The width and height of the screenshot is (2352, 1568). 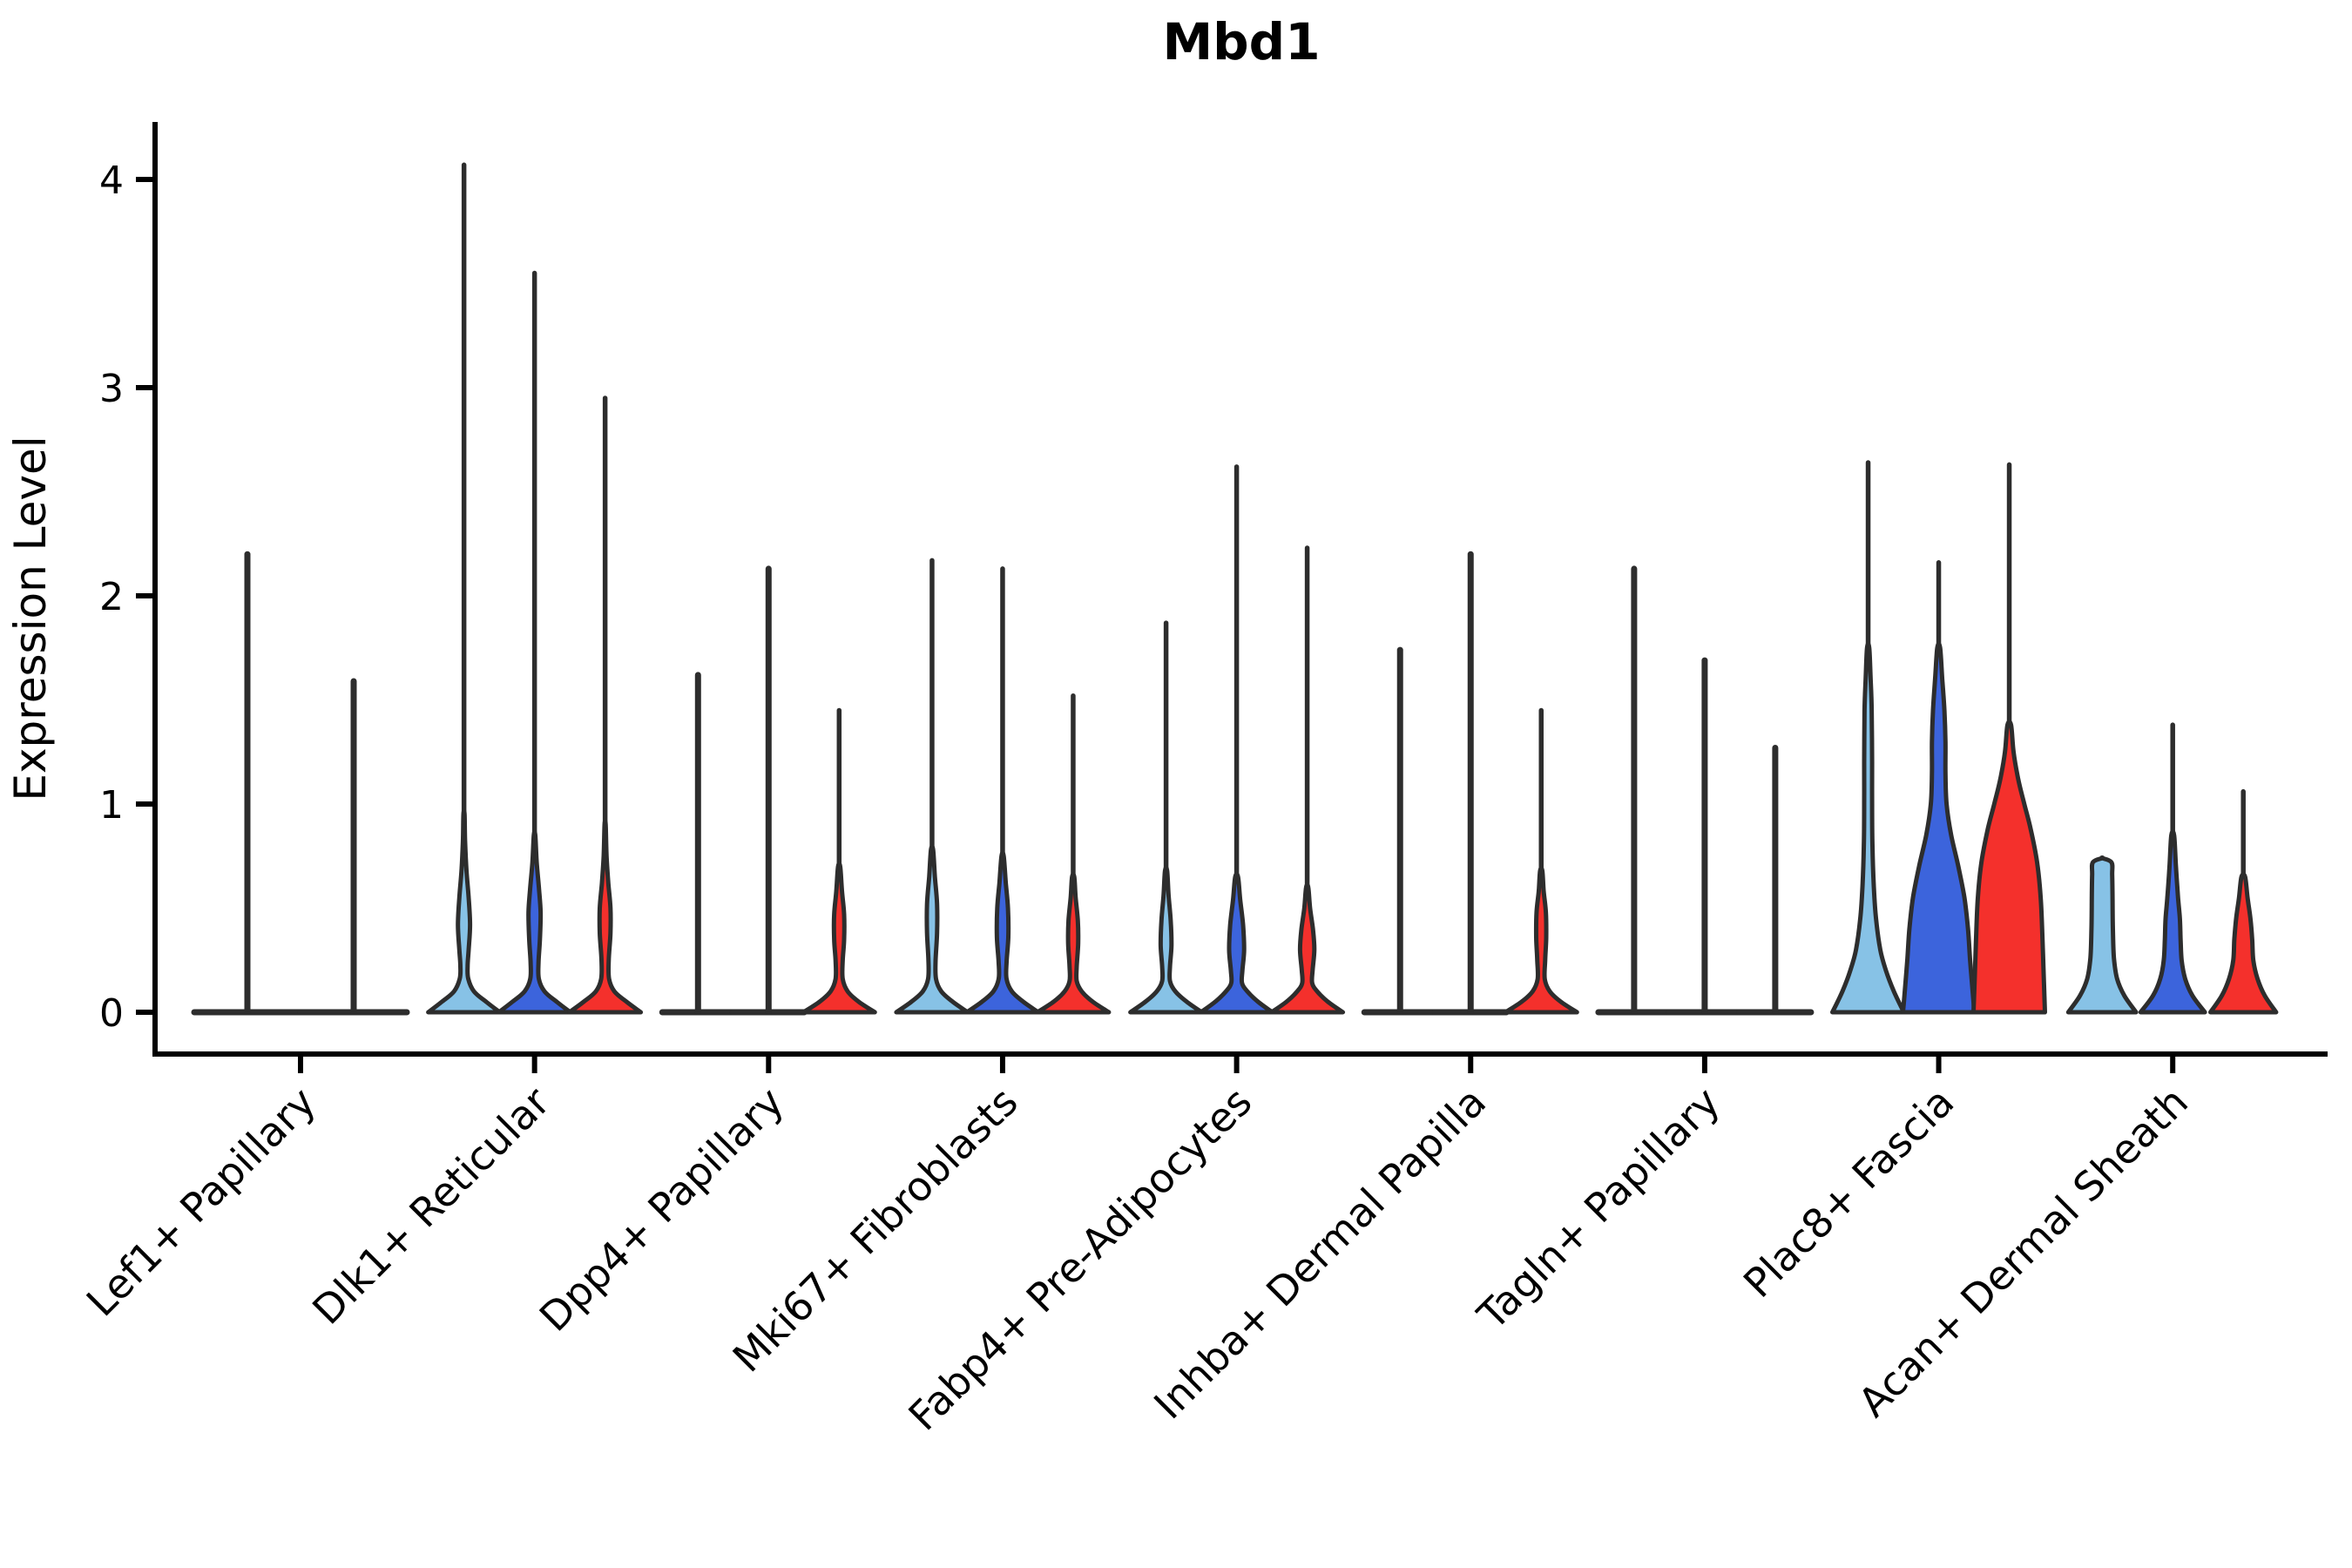 I want to click on violin-body-g4-v2, so click(x=1003, y=933).